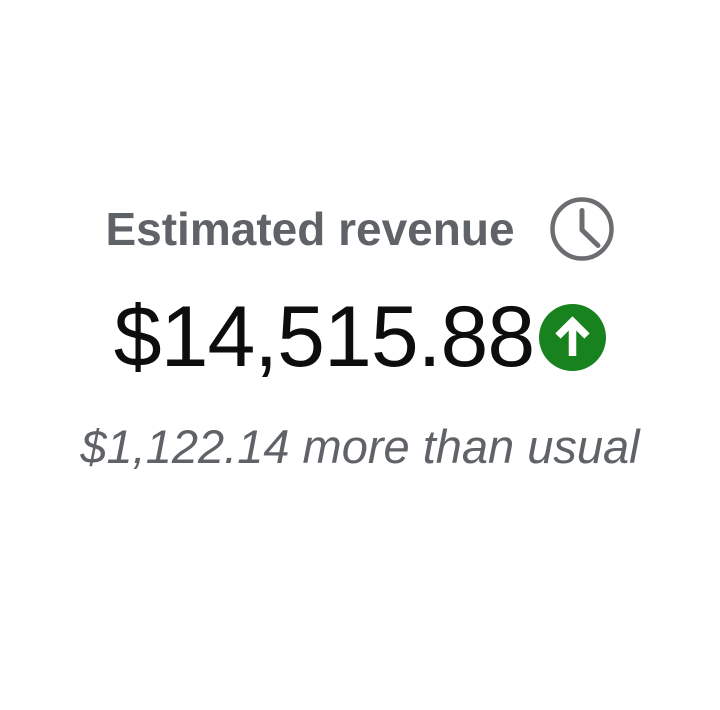 Image resolution: width=720 pixels, height=710 pixels. I want to click on arrow-up-circle-icon, so click(573, 337).